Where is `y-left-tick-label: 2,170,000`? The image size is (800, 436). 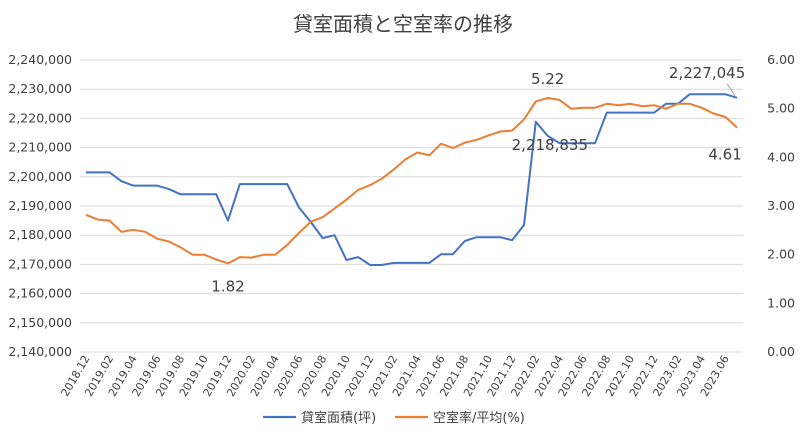 y-left-tick-label: 2,170,000 is located at coordinates (40, 263).